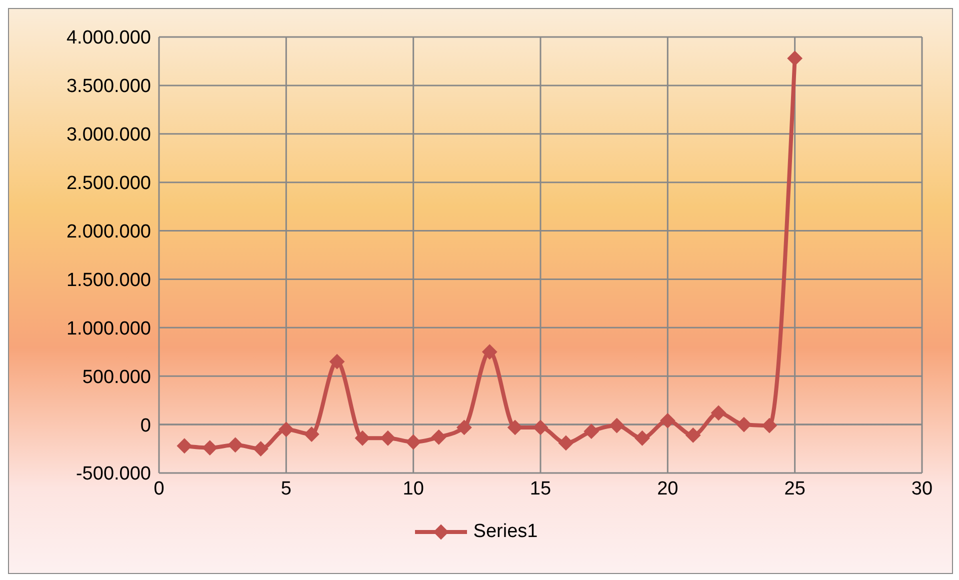  I want to click on y-tick-label: -500.000, so click(113, 474).